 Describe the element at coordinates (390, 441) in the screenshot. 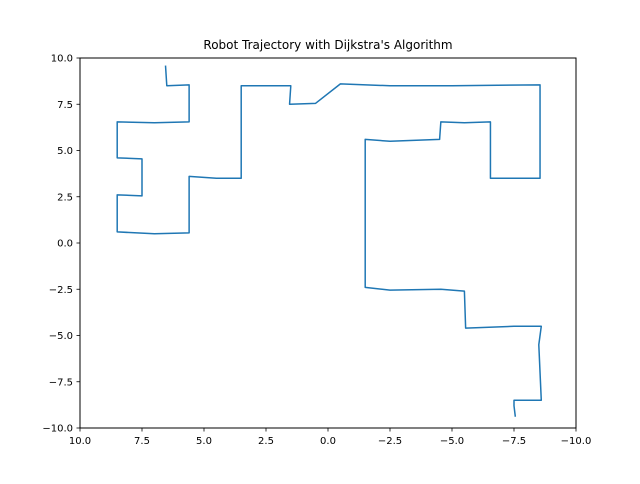

I see `x-tick-label: −2.5` at that location.